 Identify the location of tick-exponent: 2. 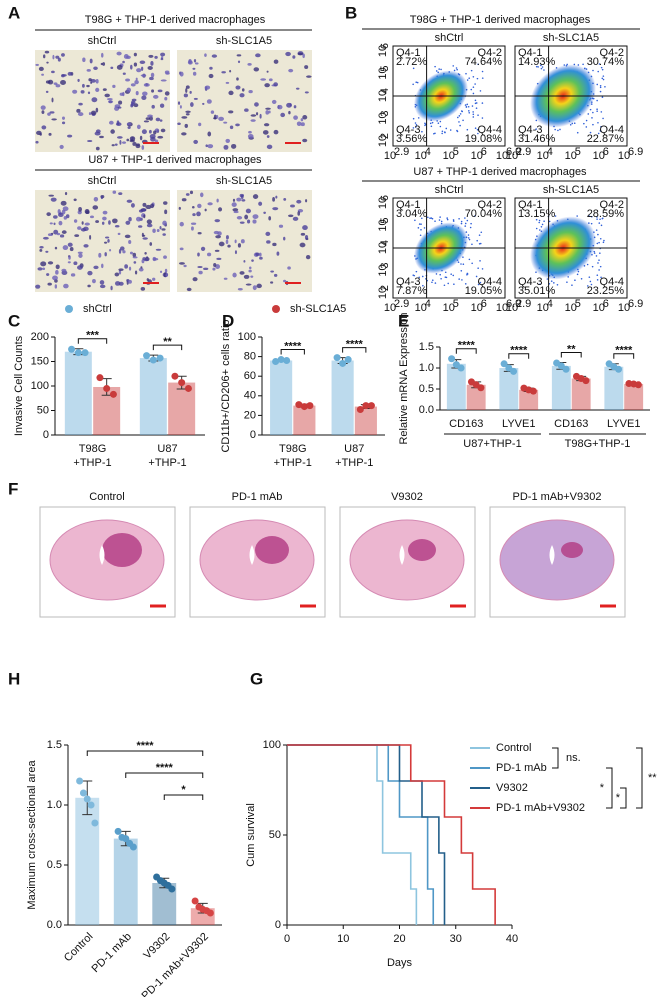
(385, 288).